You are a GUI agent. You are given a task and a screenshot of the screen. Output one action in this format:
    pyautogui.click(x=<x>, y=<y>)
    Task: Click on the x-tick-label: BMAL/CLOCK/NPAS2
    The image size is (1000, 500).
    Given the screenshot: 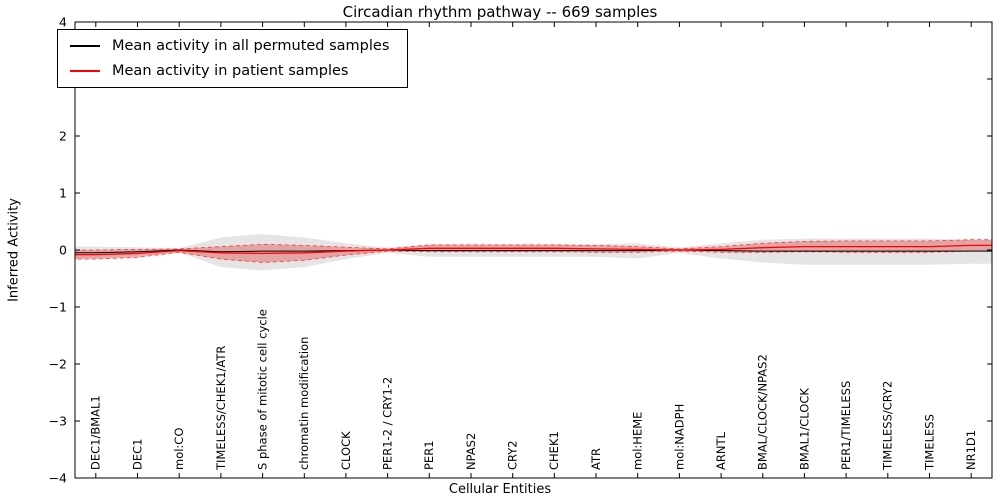 What is the action you would take?
    pyautogui.click(x=763, y=412)
    